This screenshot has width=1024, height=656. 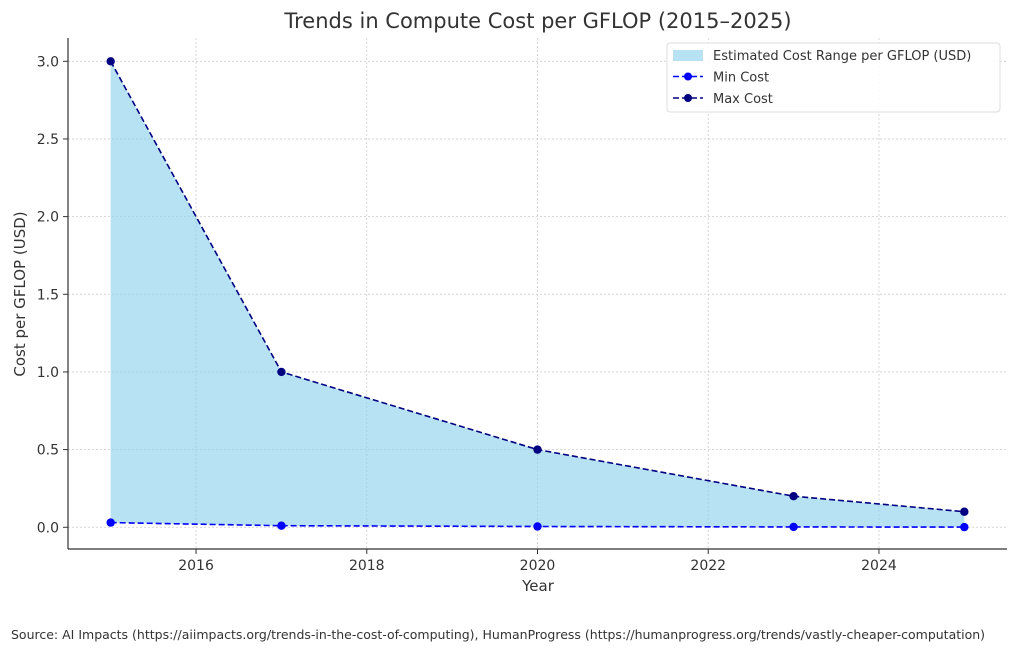 What do you see at coordinates (48, 295) in the screenshot?
I see `y-tick-label: 1.5` at bounding box center [48, 295].